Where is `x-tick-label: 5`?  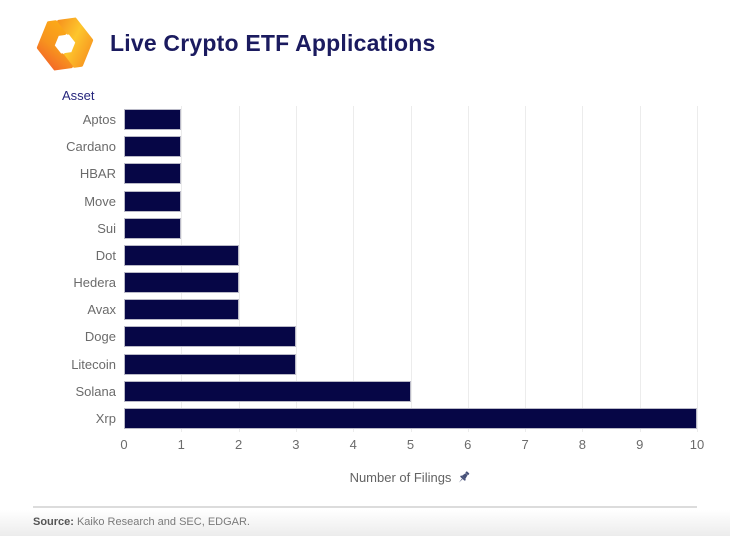
x-tick-label: 5 is located at coordinates (410, 444).